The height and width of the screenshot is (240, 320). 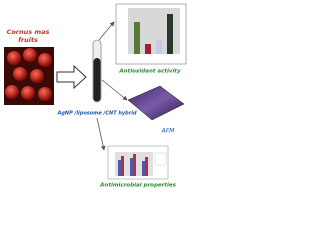 What do you see at coordinates (156, 103) in the screenshot?
I see `afm-image` at bounding box center [156, 103].